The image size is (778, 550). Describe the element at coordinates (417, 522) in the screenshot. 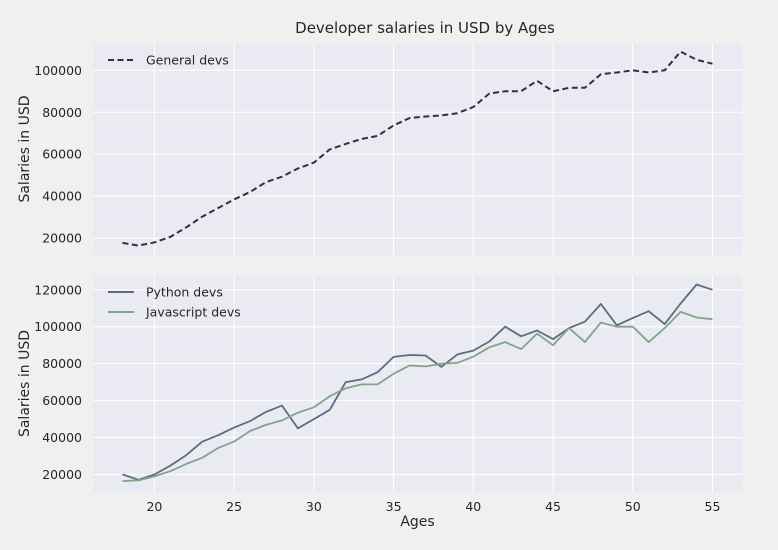

I see `x-axis-label: Ages` at that location.